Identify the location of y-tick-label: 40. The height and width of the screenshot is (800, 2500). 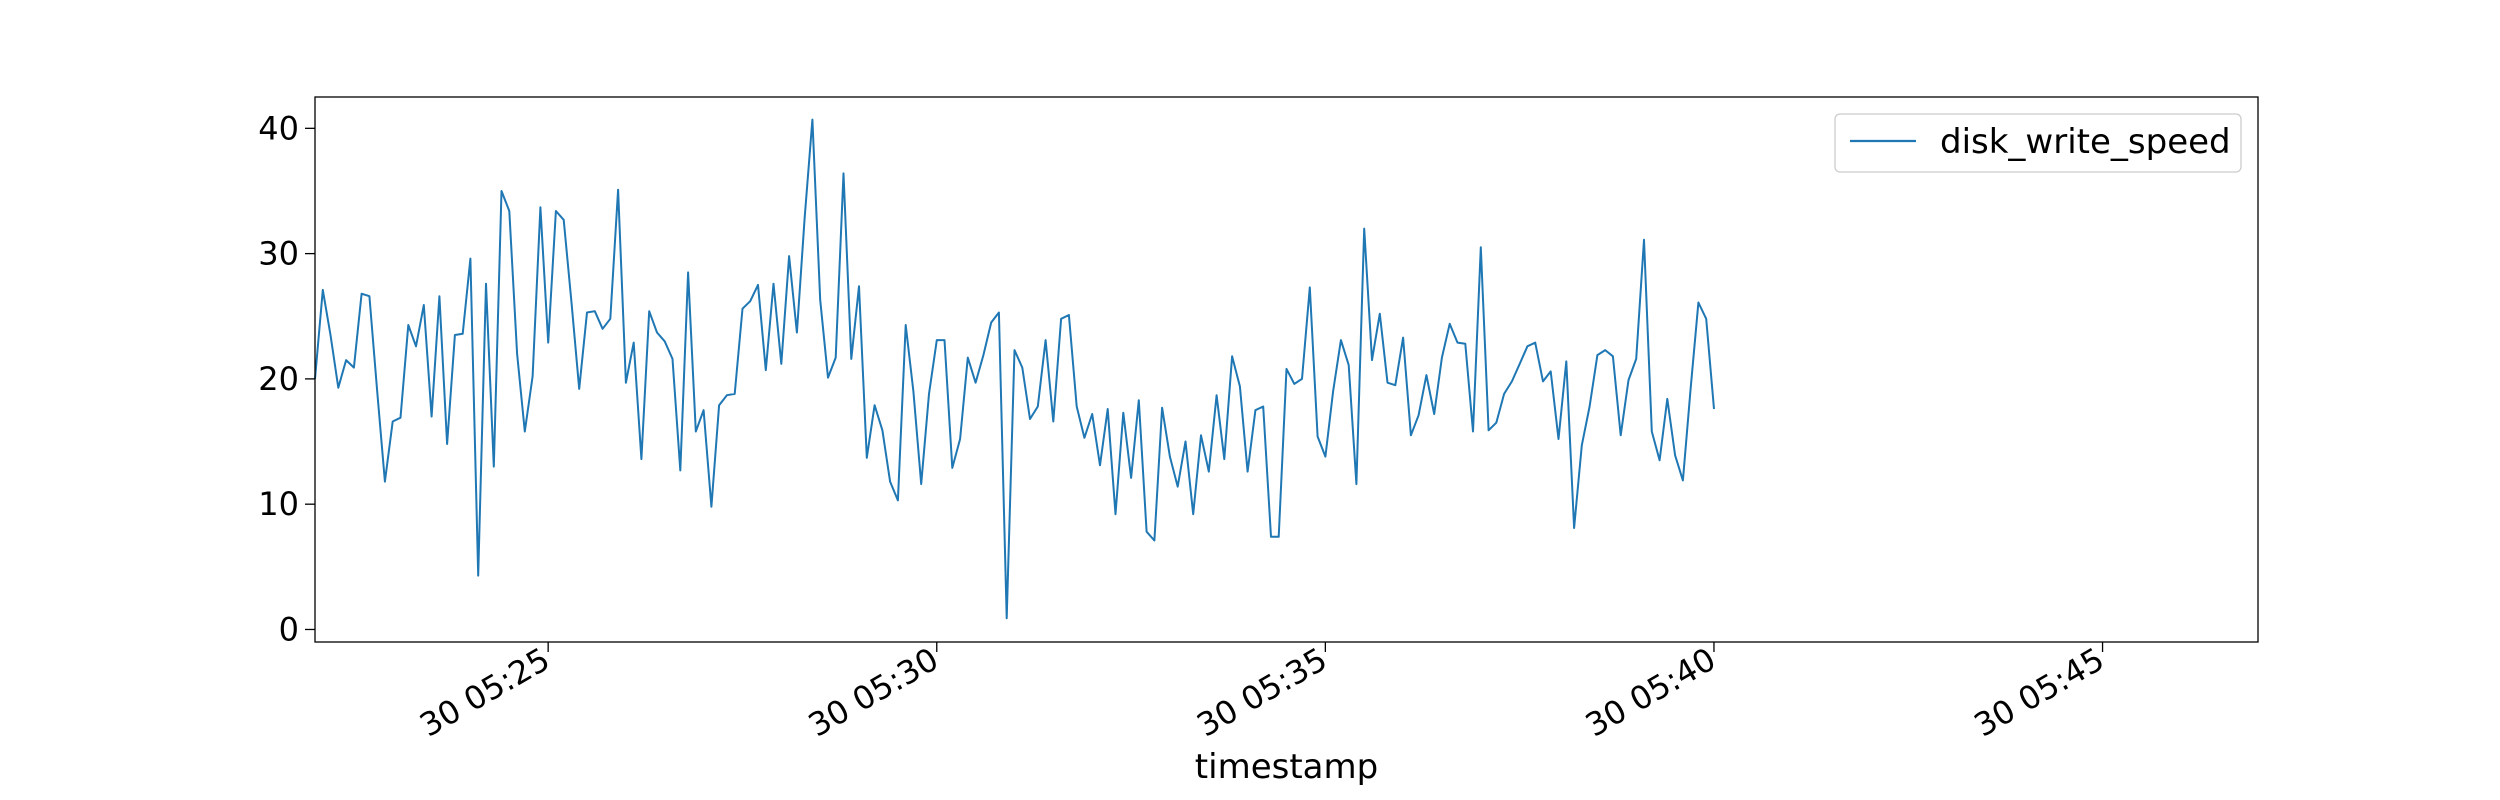
(278, 128).